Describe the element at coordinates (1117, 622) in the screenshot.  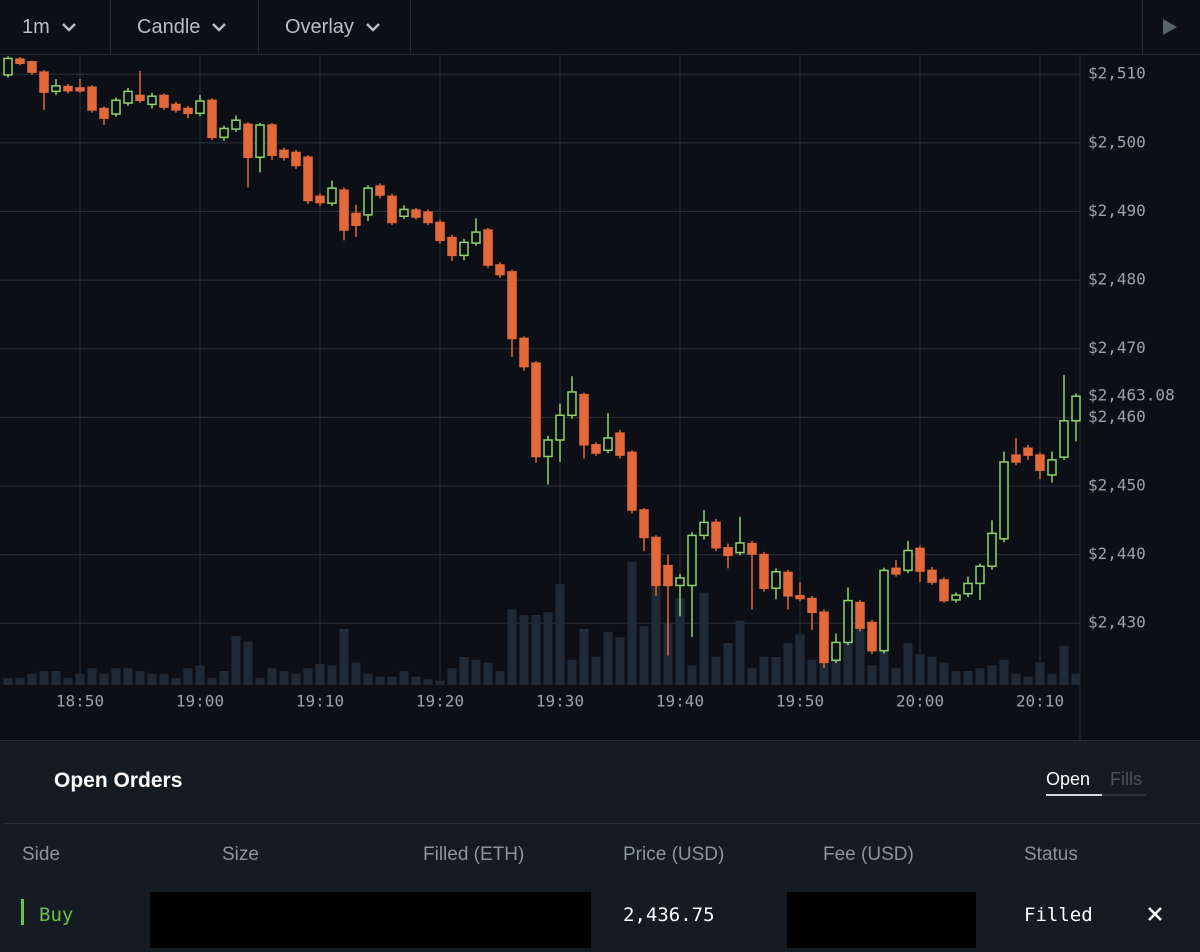
I see `y-tick-label: $2,430` at that location.